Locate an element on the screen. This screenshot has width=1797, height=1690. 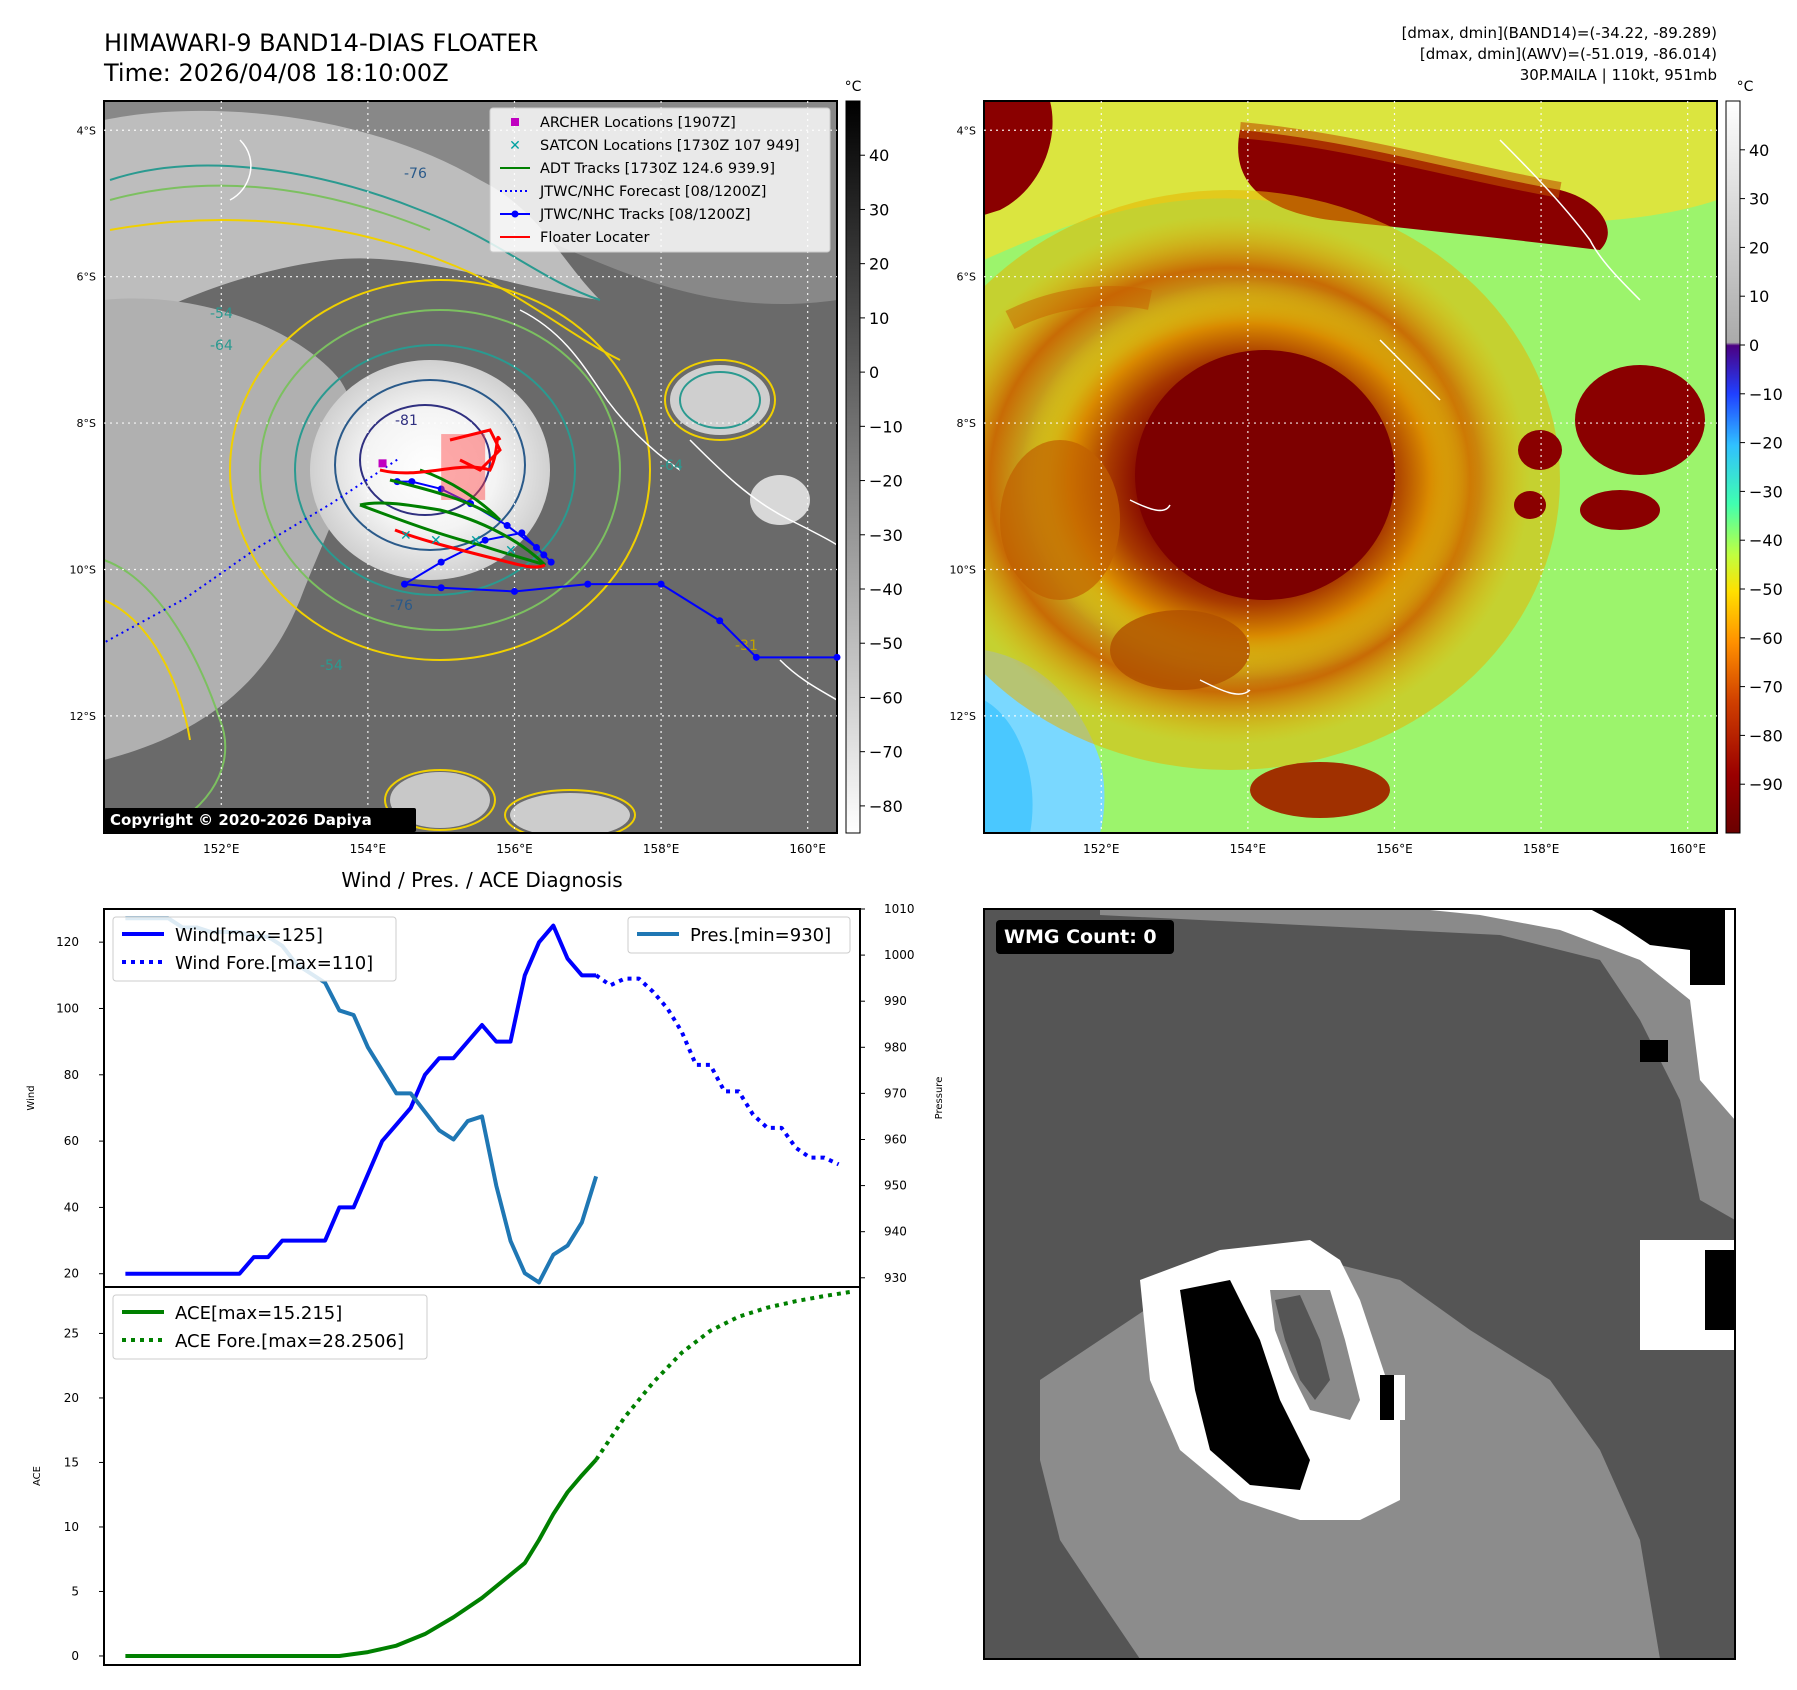
wmg-black-core is located at coordinates (1245, 1385).